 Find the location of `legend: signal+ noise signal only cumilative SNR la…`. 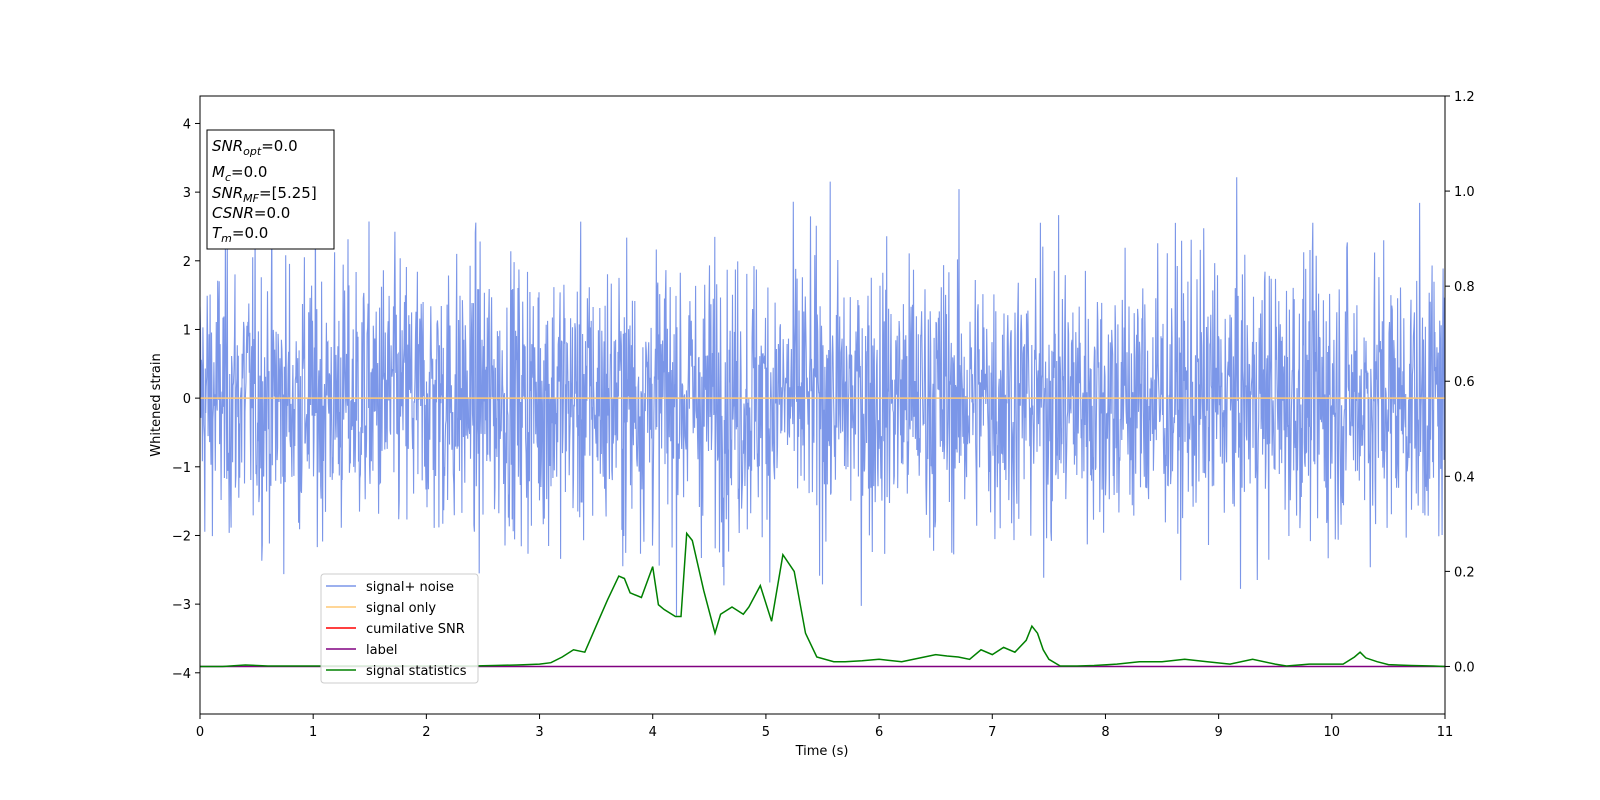

legend: signal+ noise signal only cumilative SNR la… is located at coordinates (399, 628).